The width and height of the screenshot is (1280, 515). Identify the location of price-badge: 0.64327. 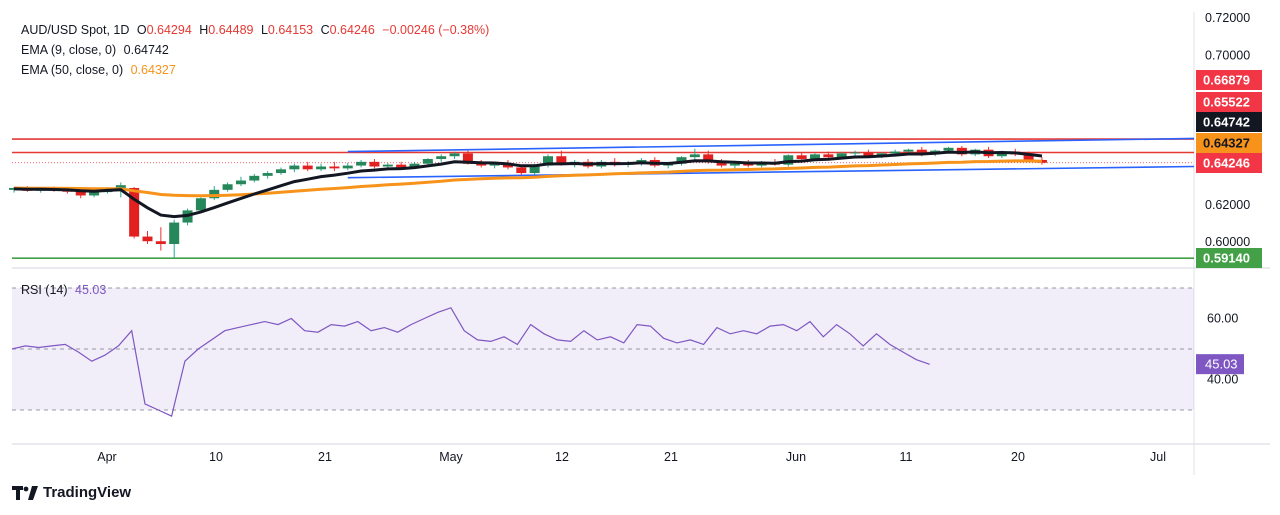
(1229, 143).